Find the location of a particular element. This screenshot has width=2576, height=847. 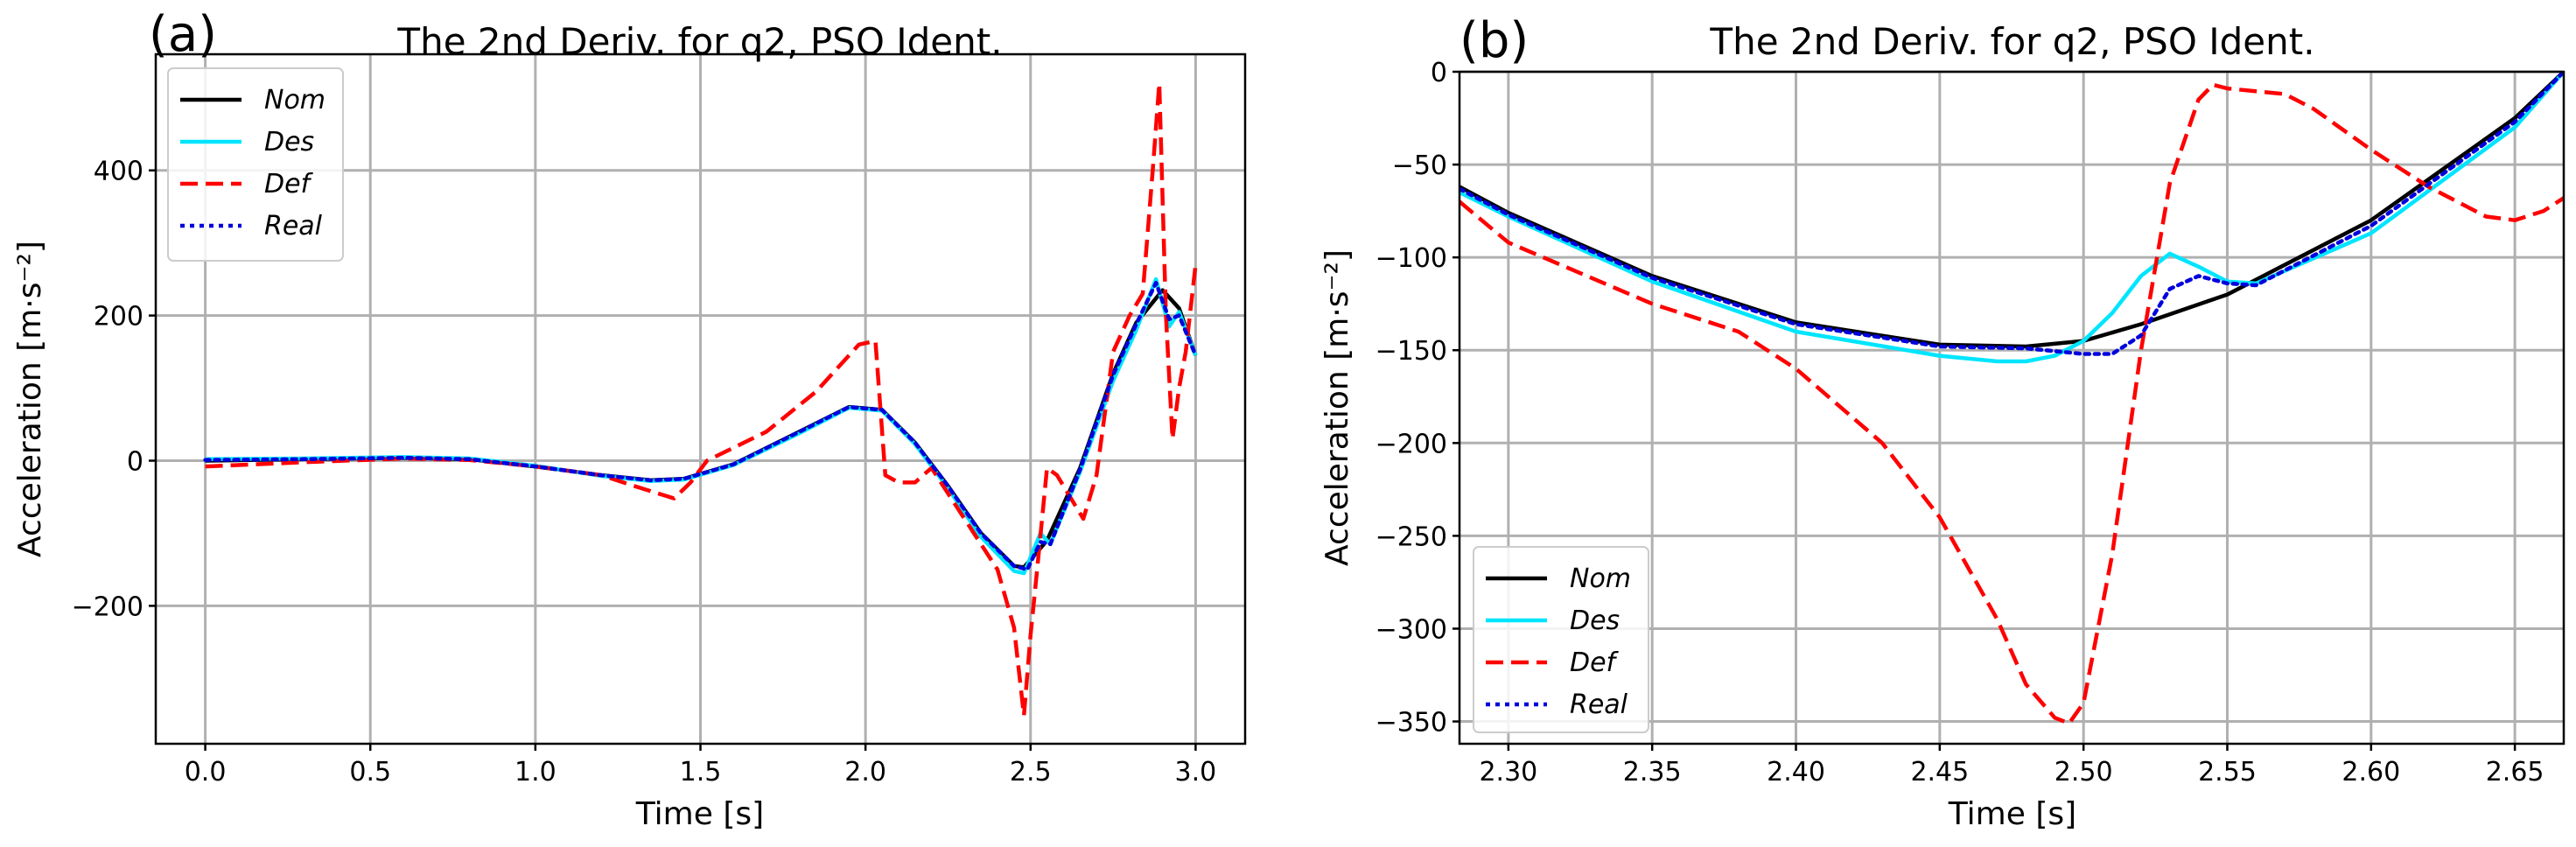

x-tick-label: 0.0 is located at coordinates (206, 772).